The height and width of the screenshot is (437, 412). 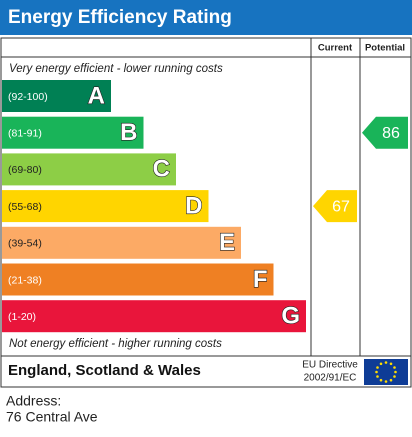 I want to click on band-letter: B, so click(x=128, y=132).